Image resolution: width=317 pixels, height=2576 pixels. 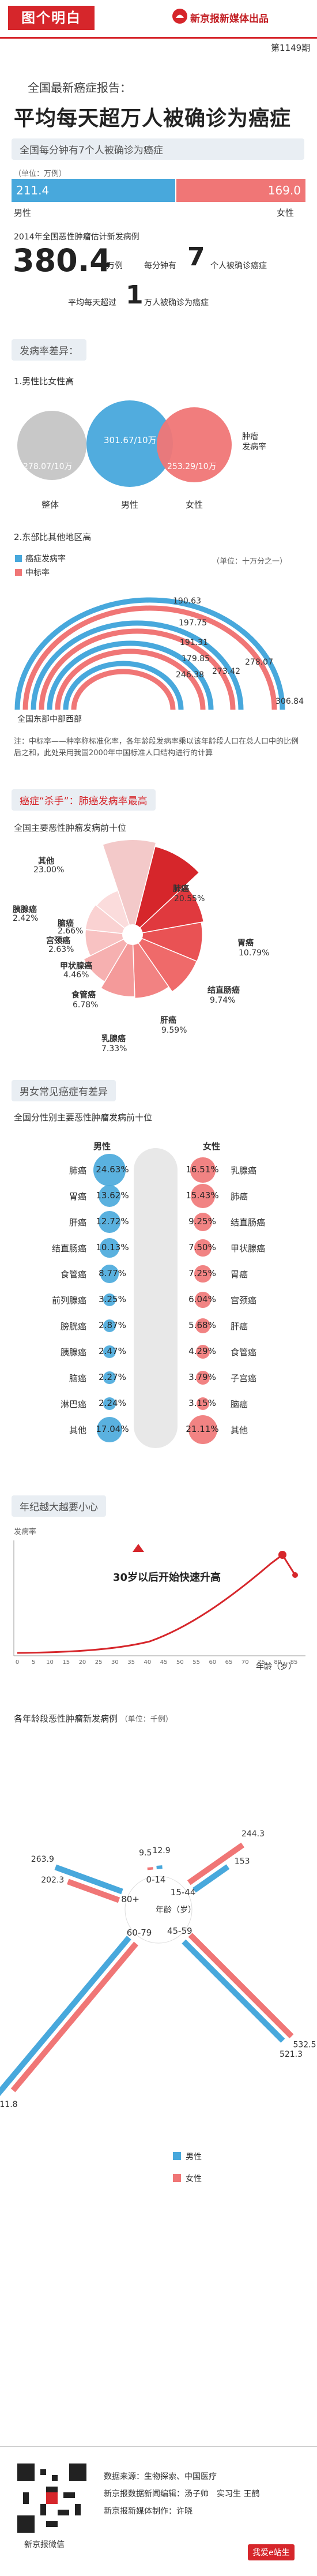 What do you see at coordinates (113, 1299) in the screenshot?
I see `male-cancer-pct: 3.25%` at bounding box center [113, 1299].